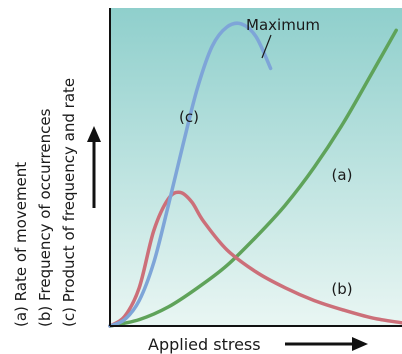  What do you see at coordinates (189, 117) in the screenshot?
I see `series-label-c: (c)` at bounding box center [189, 117].